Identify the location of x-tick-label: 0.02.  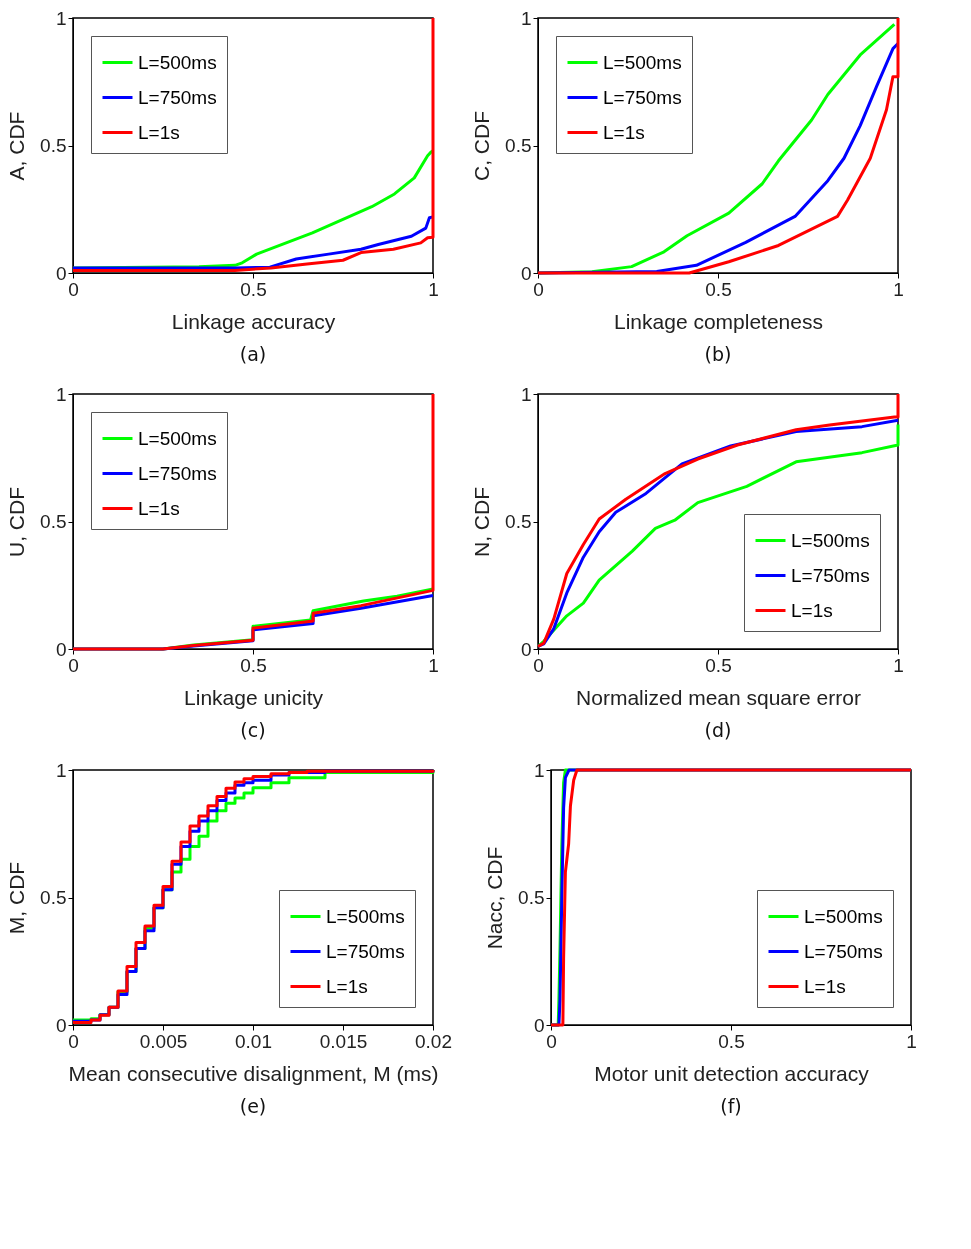
(433, 1041).